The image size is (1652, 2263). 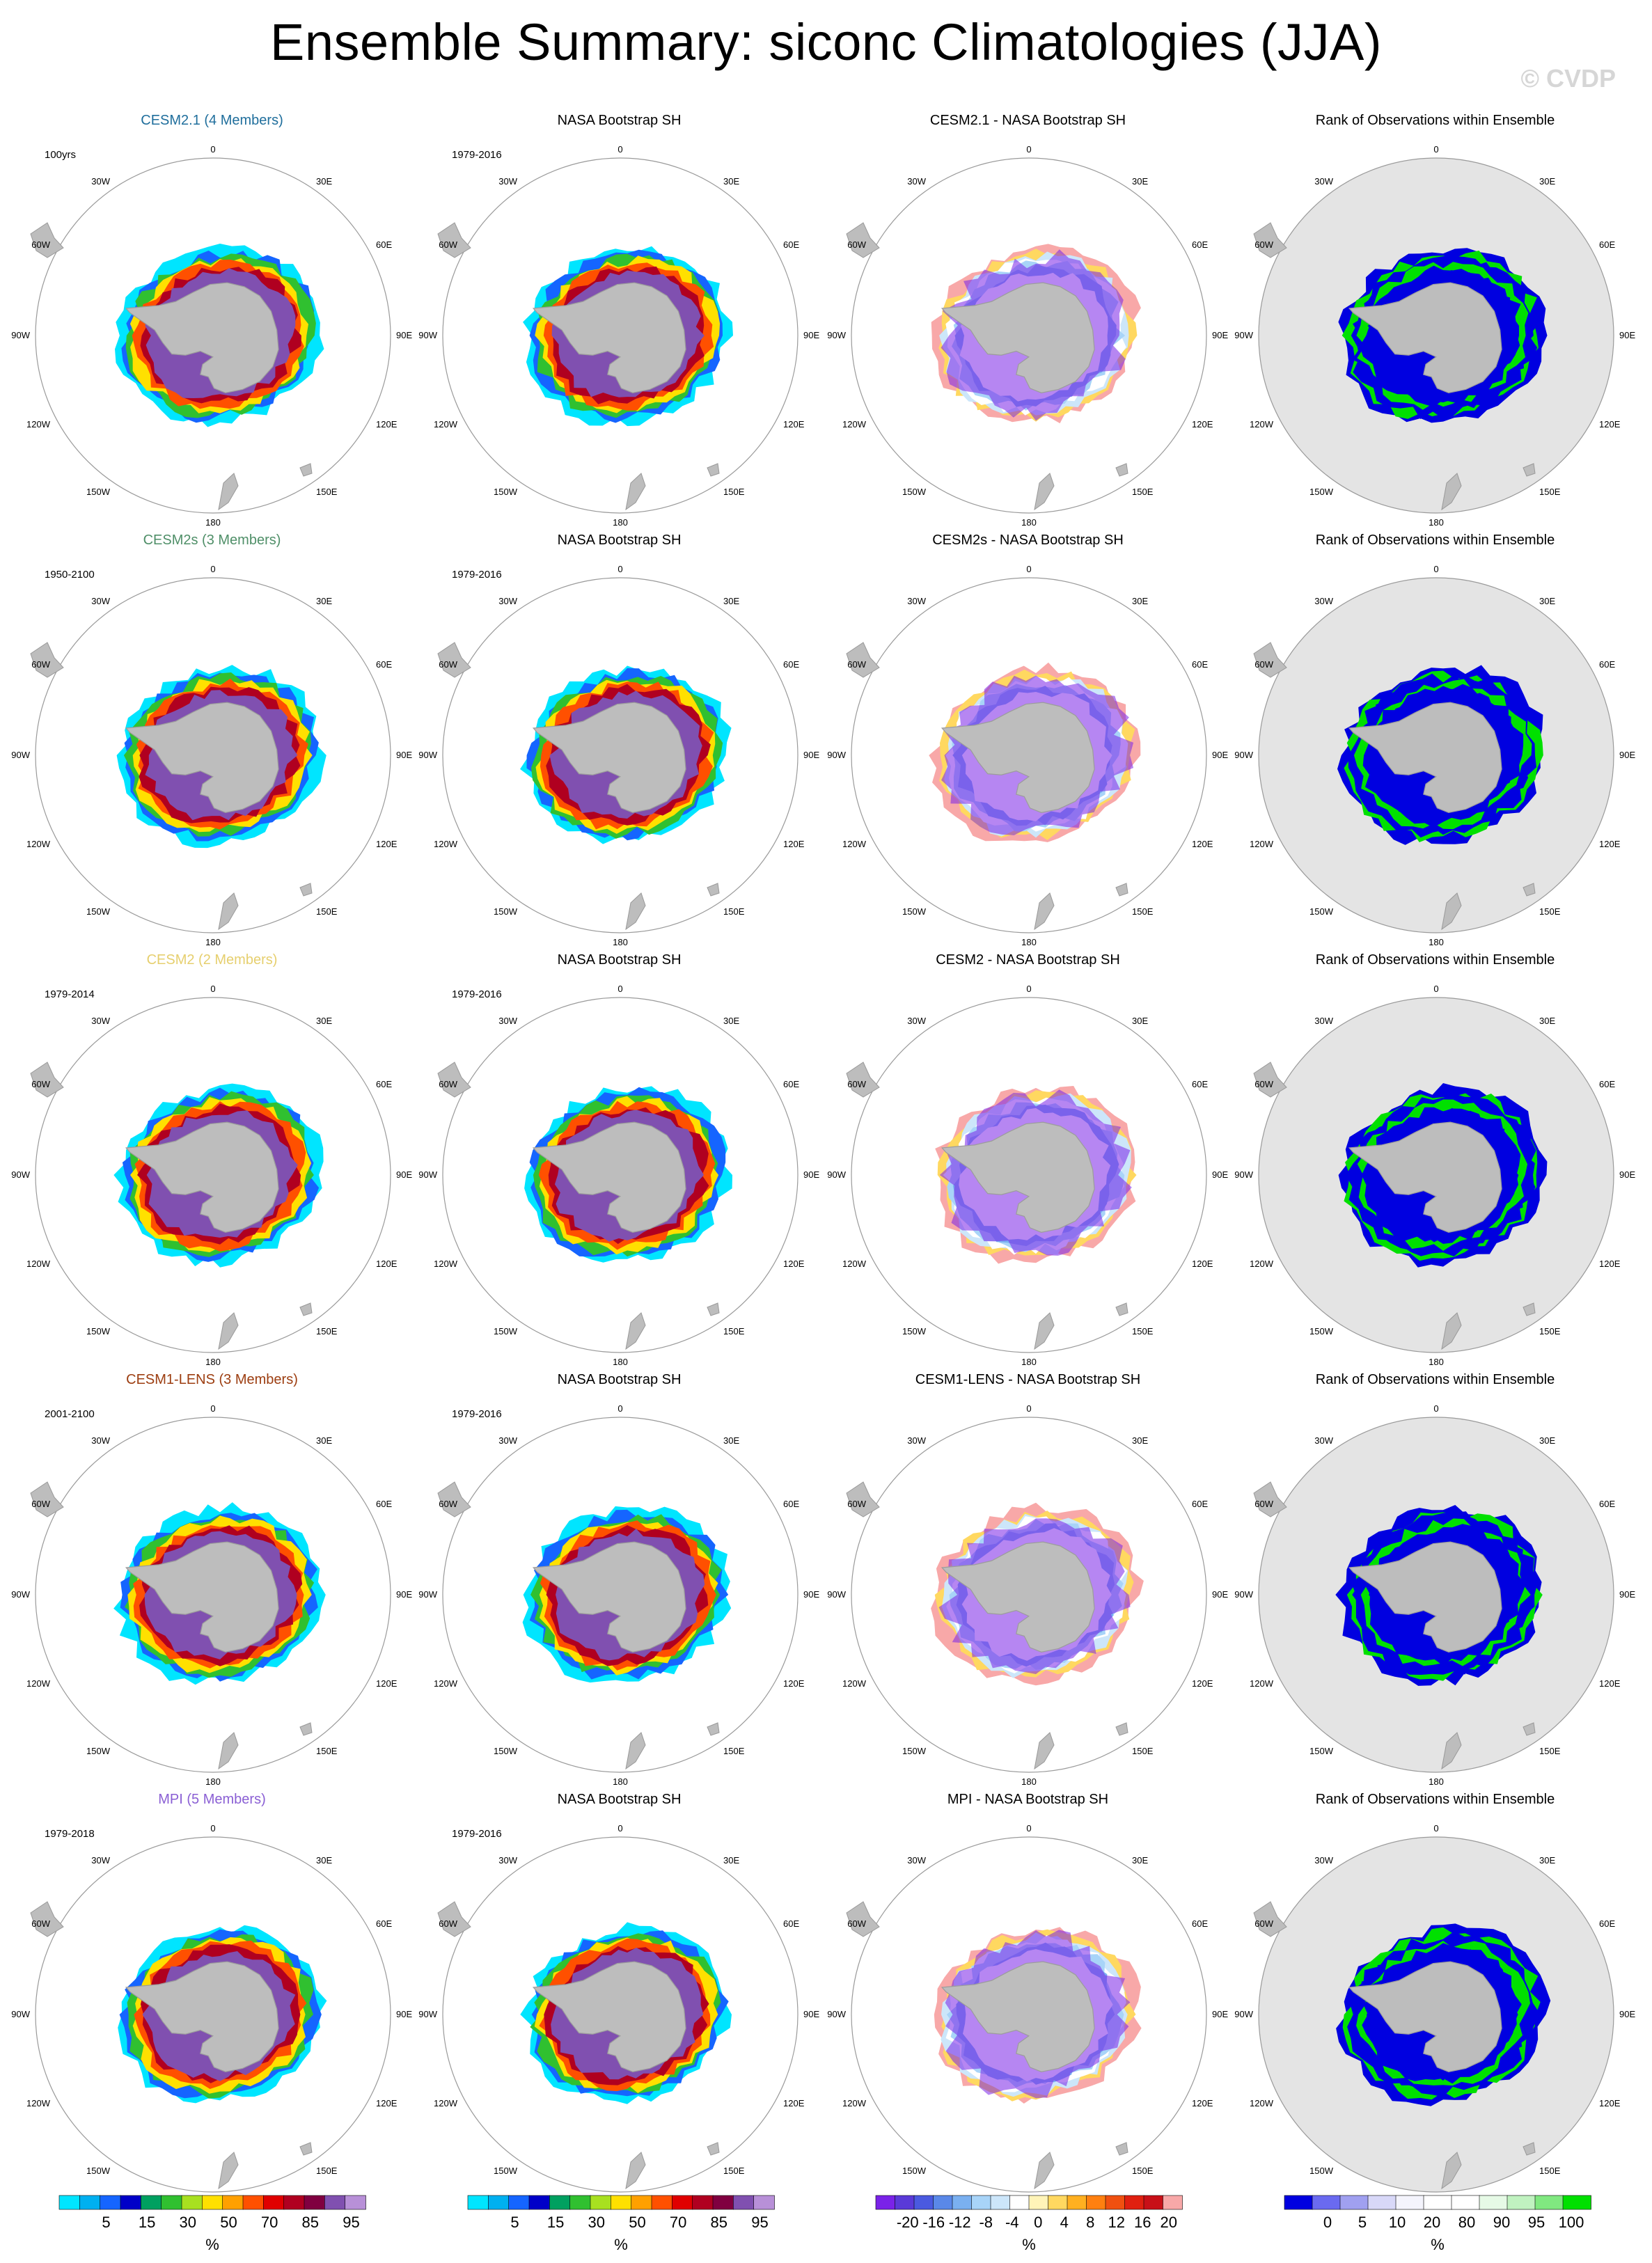 What do you see at coordinates (1568, 78) in the screenshot?
I see `watermark: © CVDP` at bounding box center [1568, 78].